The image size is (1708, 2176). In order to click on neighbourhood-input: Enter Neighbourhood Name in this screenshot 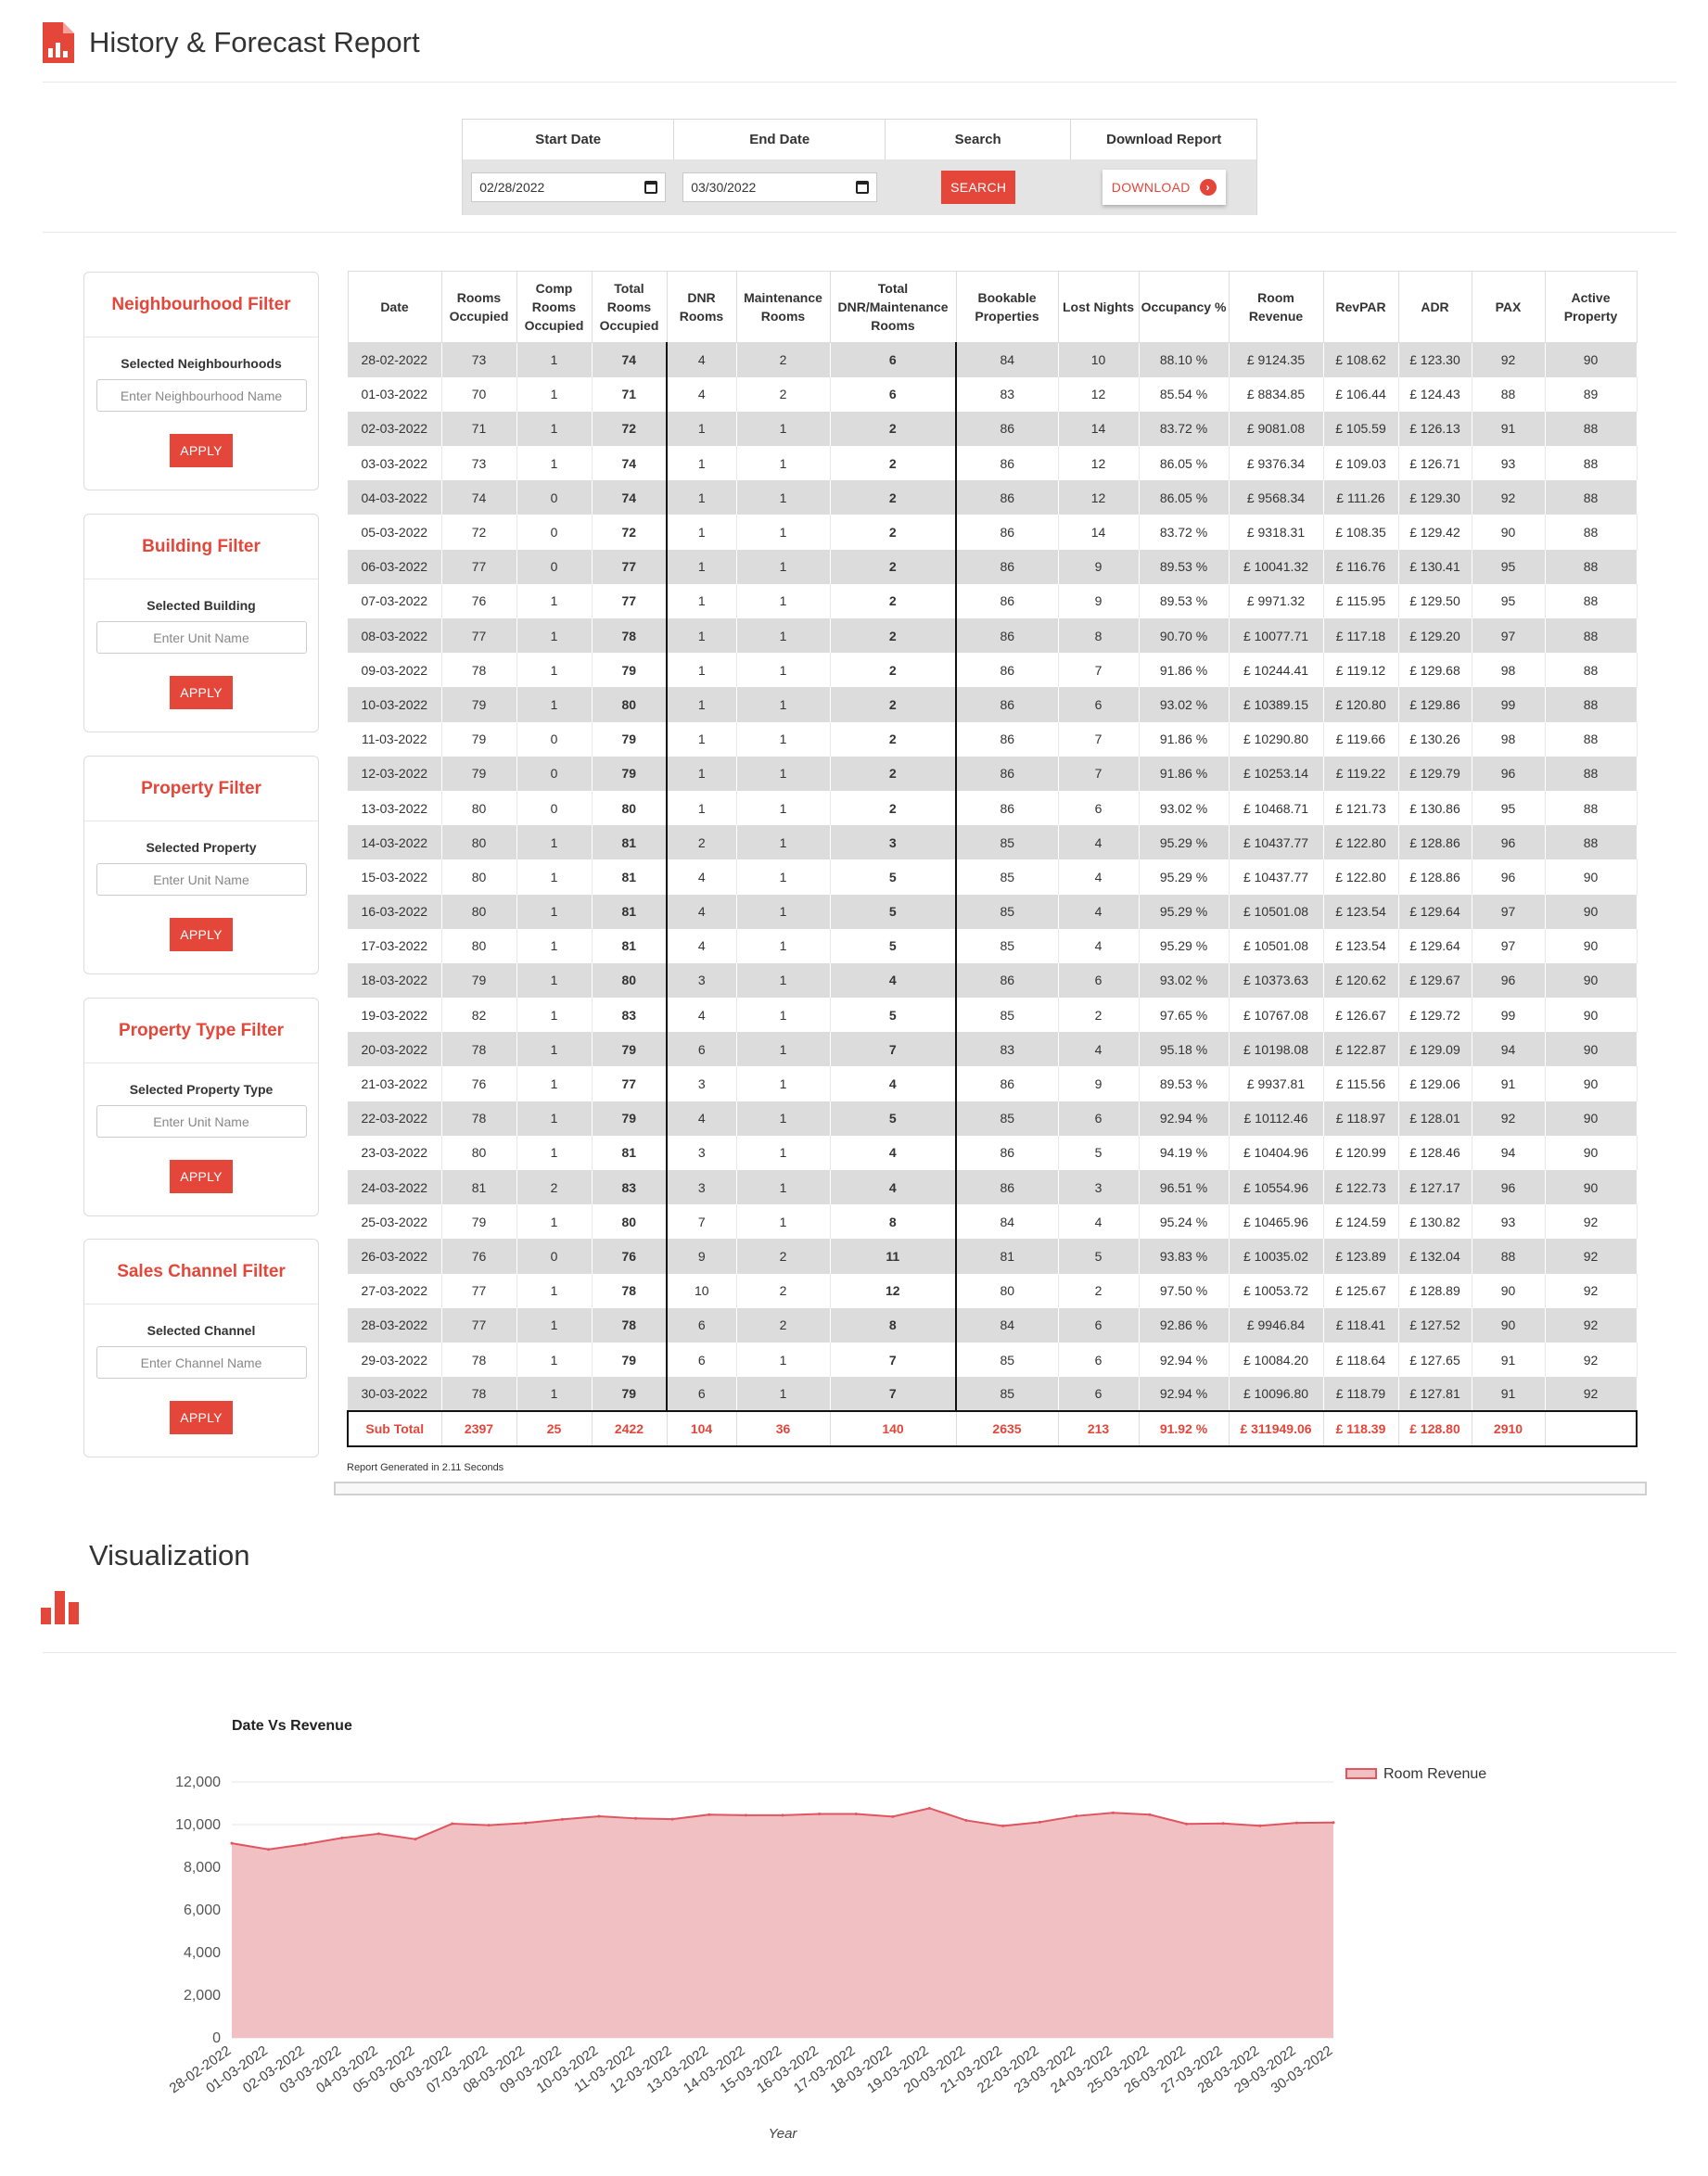, I will do `click(201, 395)`.